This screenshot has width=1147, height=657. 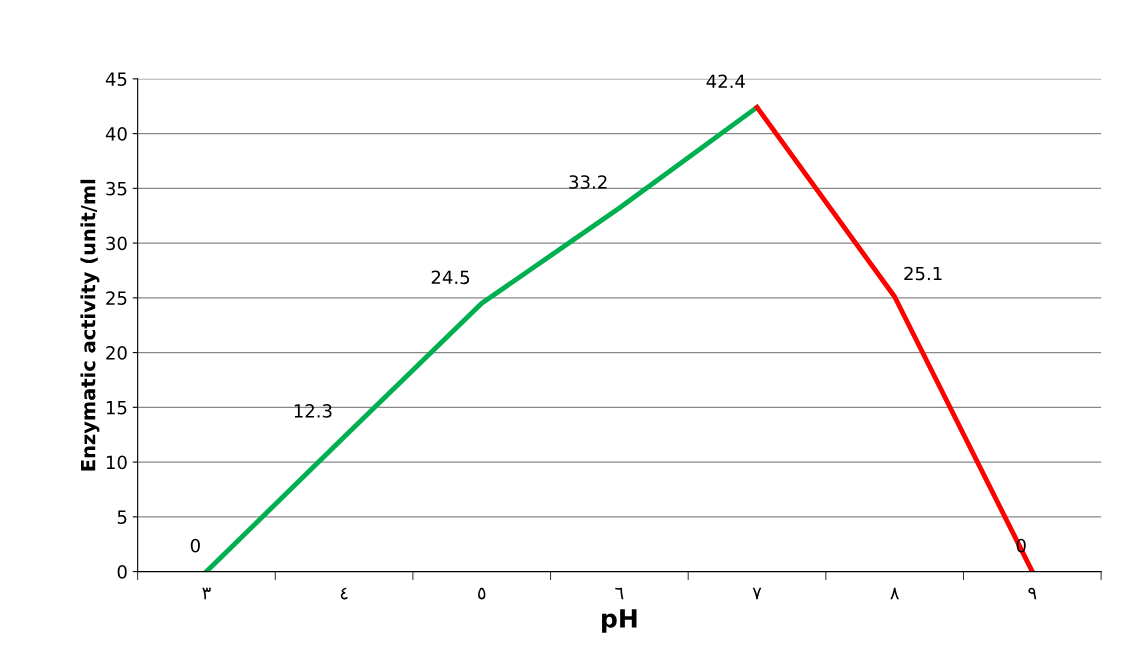 I want to click on y-tick-label: 10, so click(x=116, y=462).